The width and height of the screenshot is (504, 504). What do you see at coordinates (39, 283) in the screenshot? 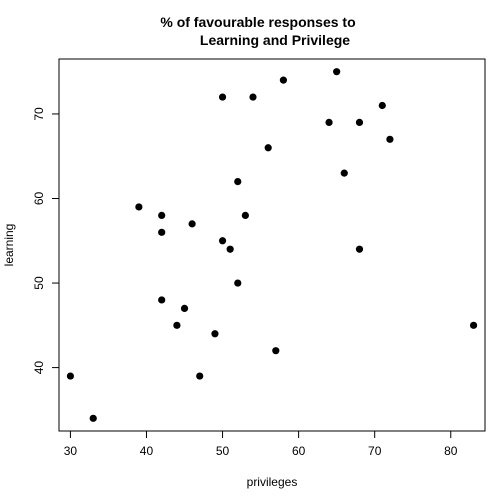
I see `y-tick-label: 50` at bounding box center [39, 283].